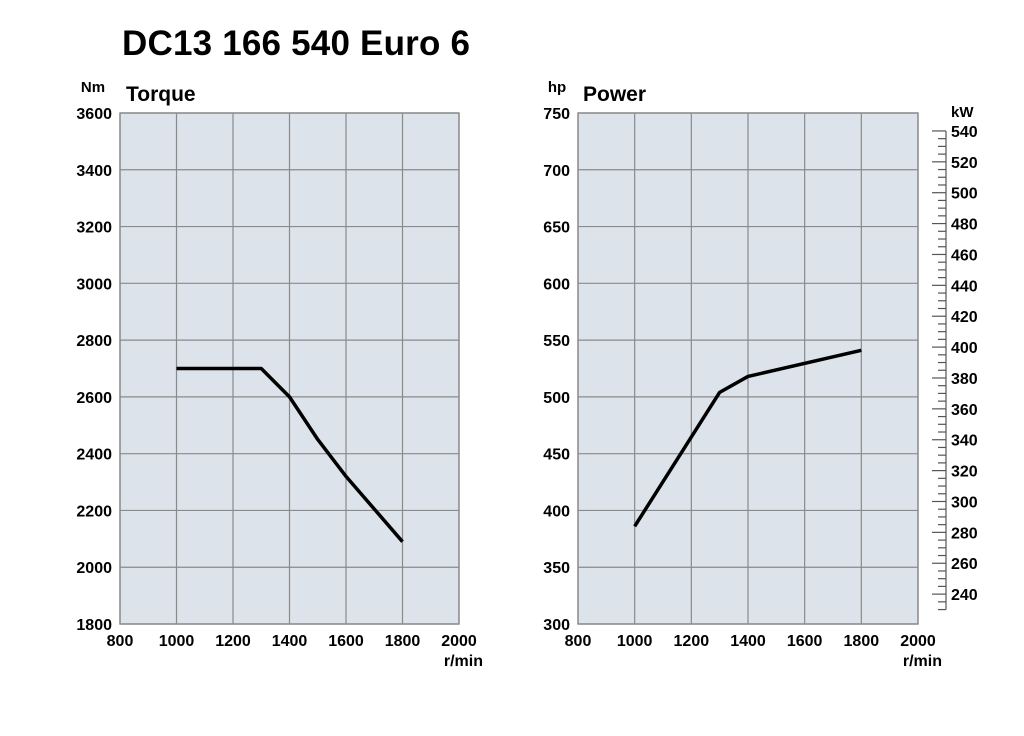 The height and width of the screenshot is (736, 1024). What do you see at coordinates (964, 225) in the screenshot?
I see `power-kw-tick-label: 480` at bounding box center [964, 225].